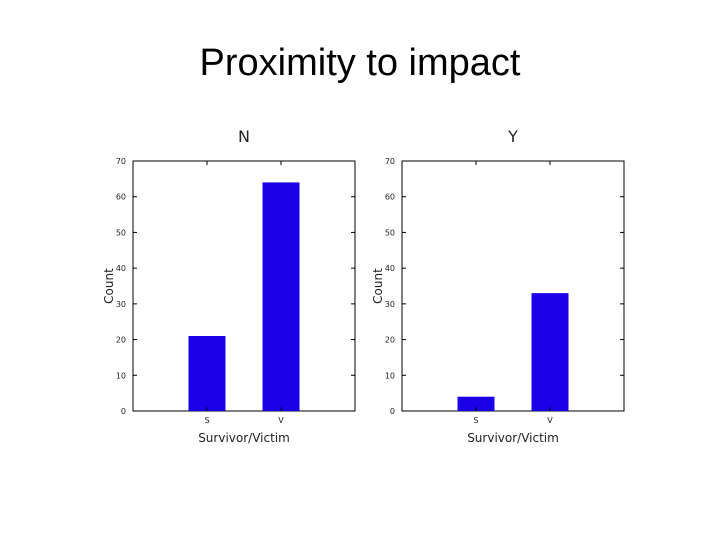 This screenshot has width=720, height=540. What do you see at coordinates (390, 340) in the screenshot?
I see `chart-2-ytick-label: 20` at bounding box center [390, 340].